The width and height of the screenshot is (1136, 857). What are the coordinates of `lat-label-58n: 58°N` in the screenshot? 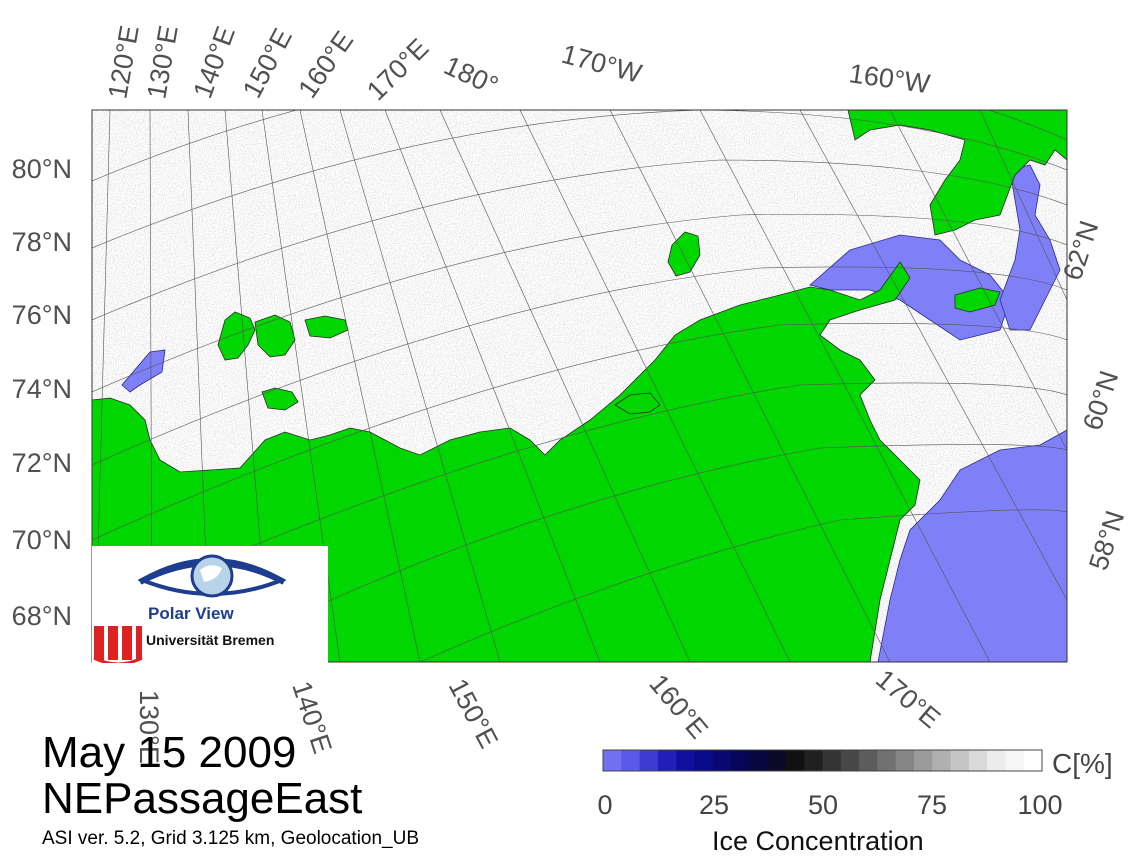 It's located at (1106, 540).